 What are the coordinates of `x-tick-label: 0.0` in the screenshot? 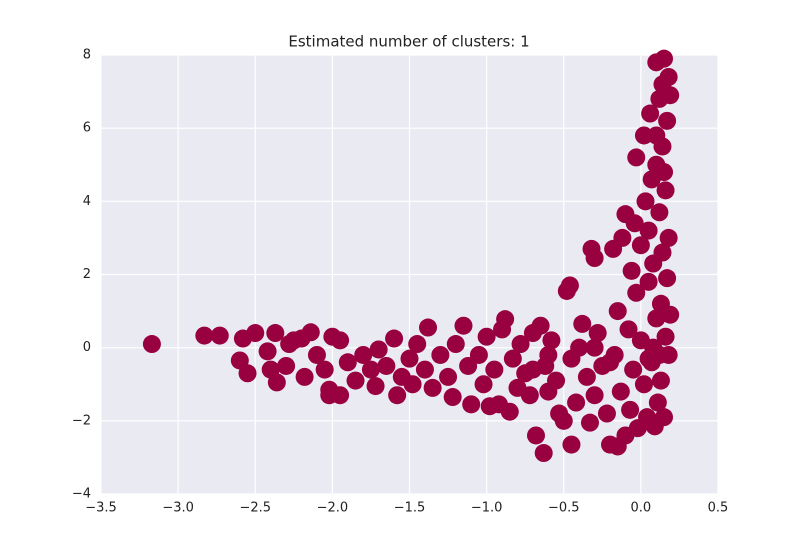 It's located at (641, 508).